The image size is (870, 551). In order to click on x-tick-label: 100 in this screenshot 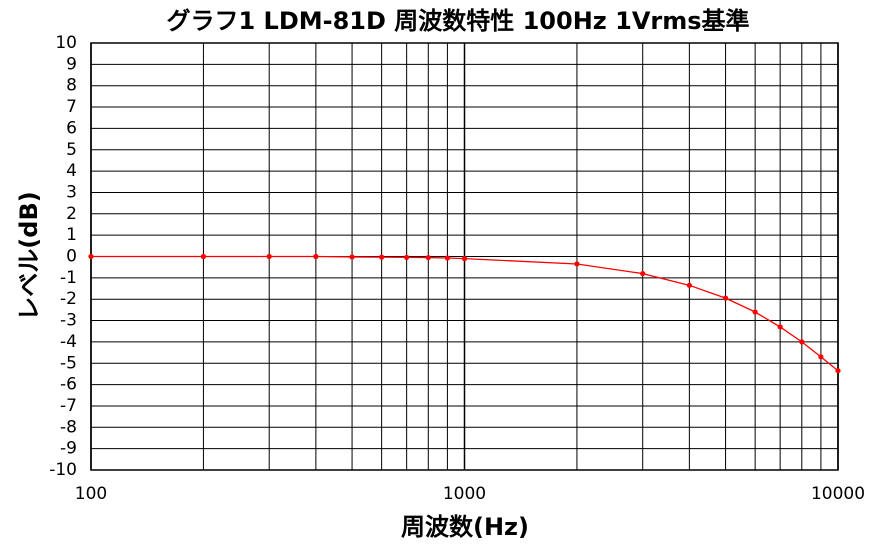, I will do `click(91, 494)`.